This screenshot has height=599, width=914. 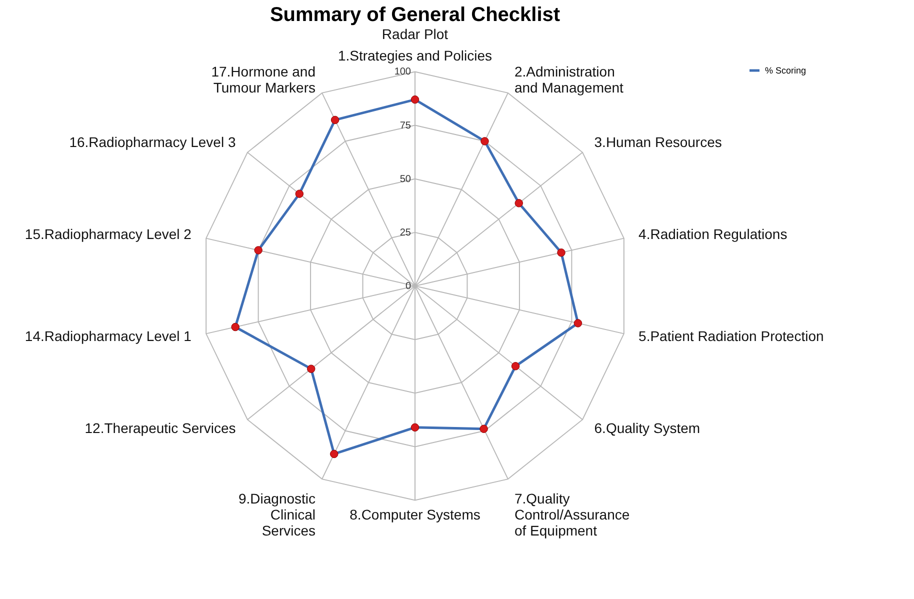 I want to click on spoke-label: 4.Radiation Regulations, so click(x=713, y=234).